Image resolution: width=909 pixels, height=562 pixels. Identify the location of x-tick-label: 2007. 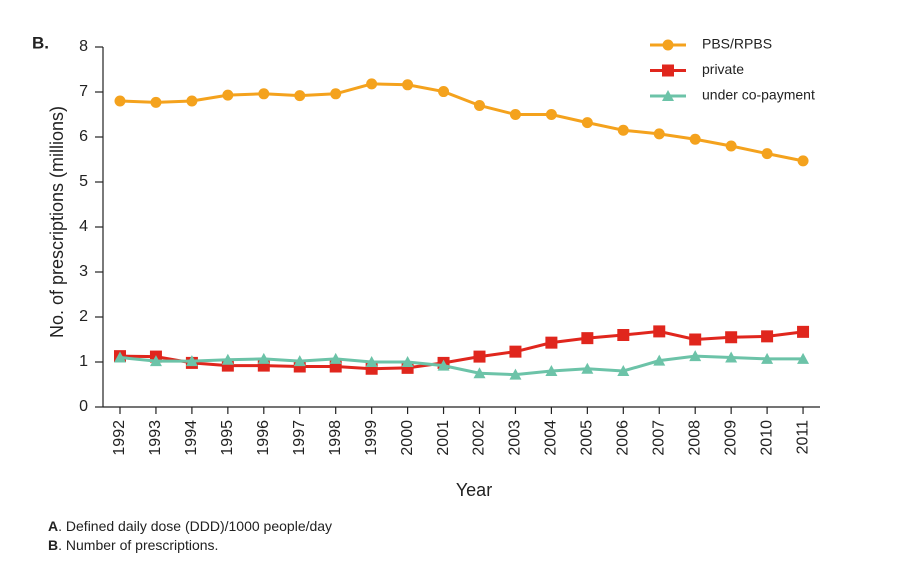
(658, 438).